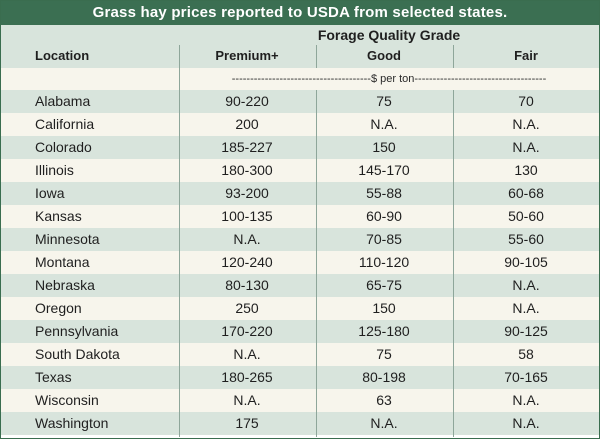 Image resolution: width=600 pixels, height=439 pixels. What do you see at coordinates (62, 55) in the screenshot?
I see `location-header: Location` at bounding box center [62, 55].